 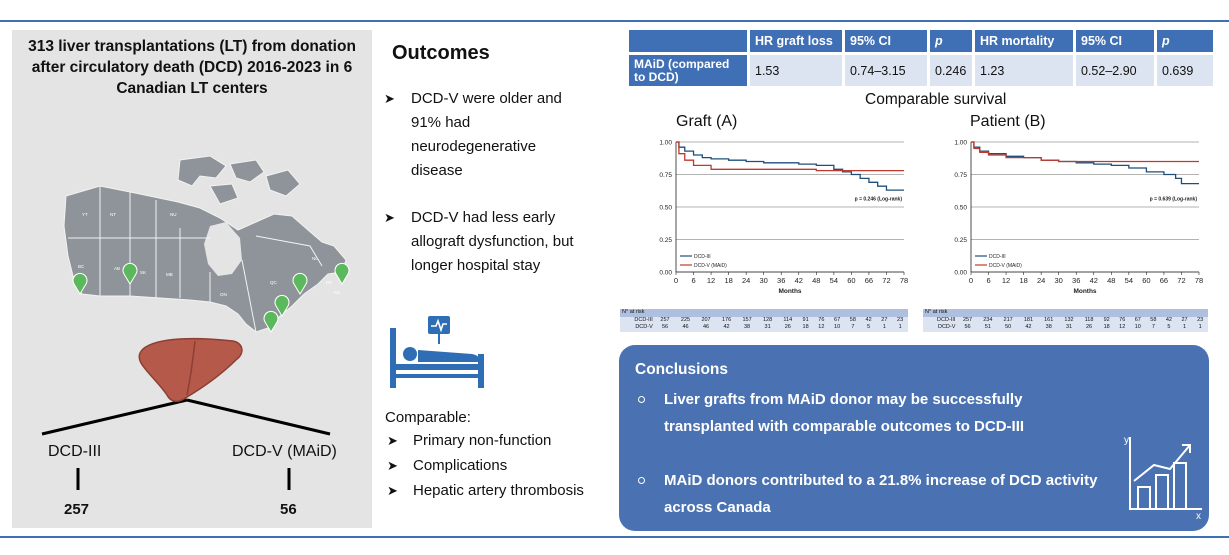 I want to click on map-label: SK, so click(x=143, y=272).